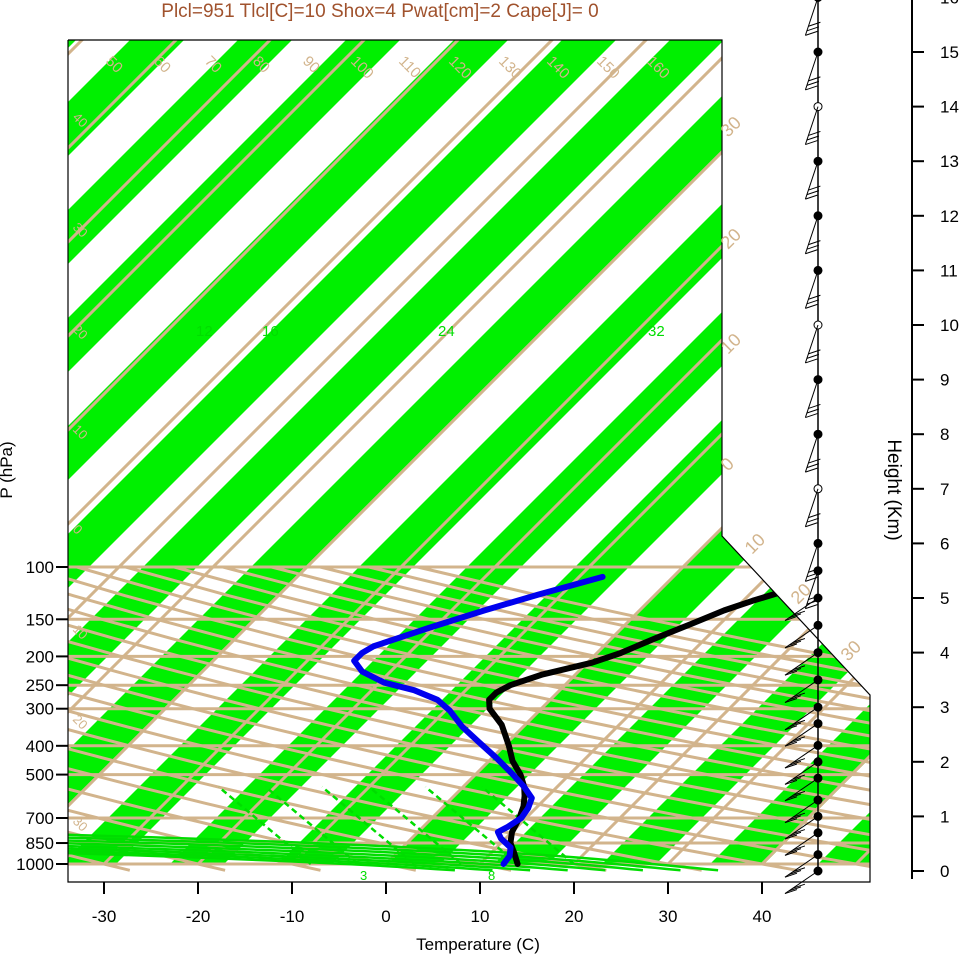  I want to click on height-tick-label: 14, so click(949, 107).